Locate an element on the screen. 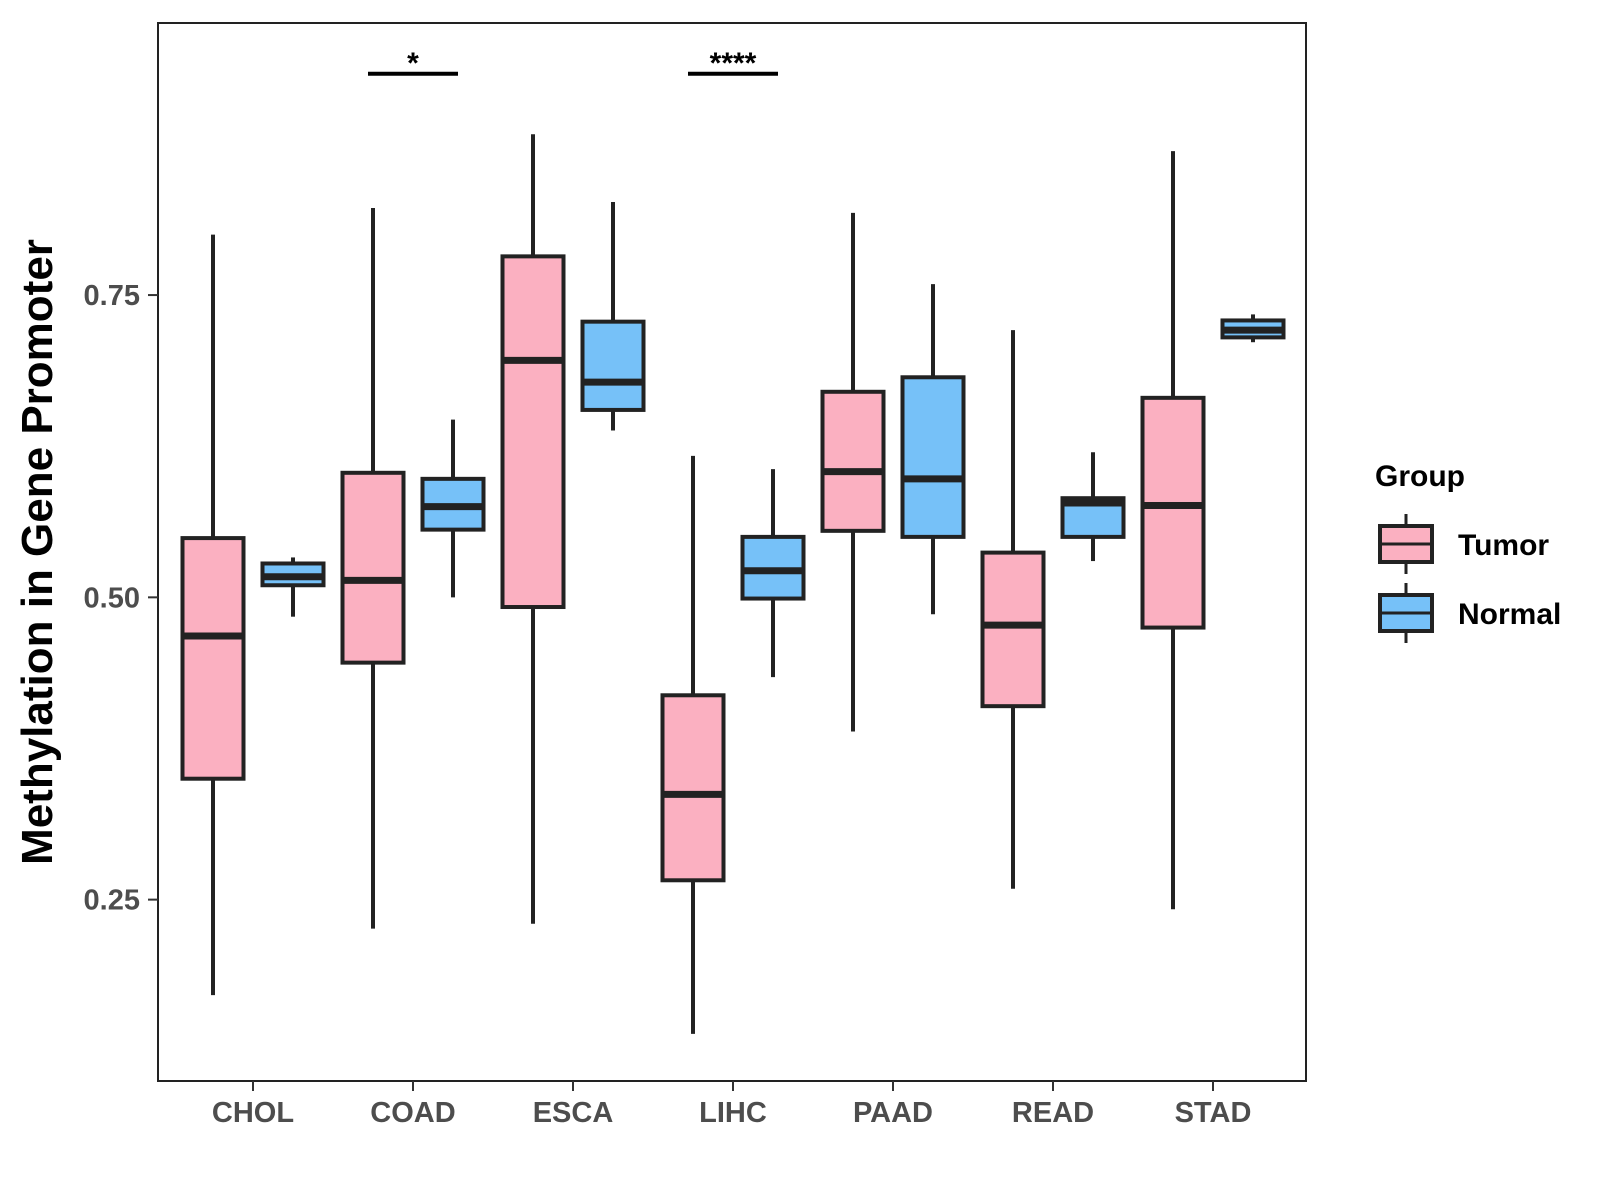  x-tick-label: ESCA is located at coordinates (573, 1113).